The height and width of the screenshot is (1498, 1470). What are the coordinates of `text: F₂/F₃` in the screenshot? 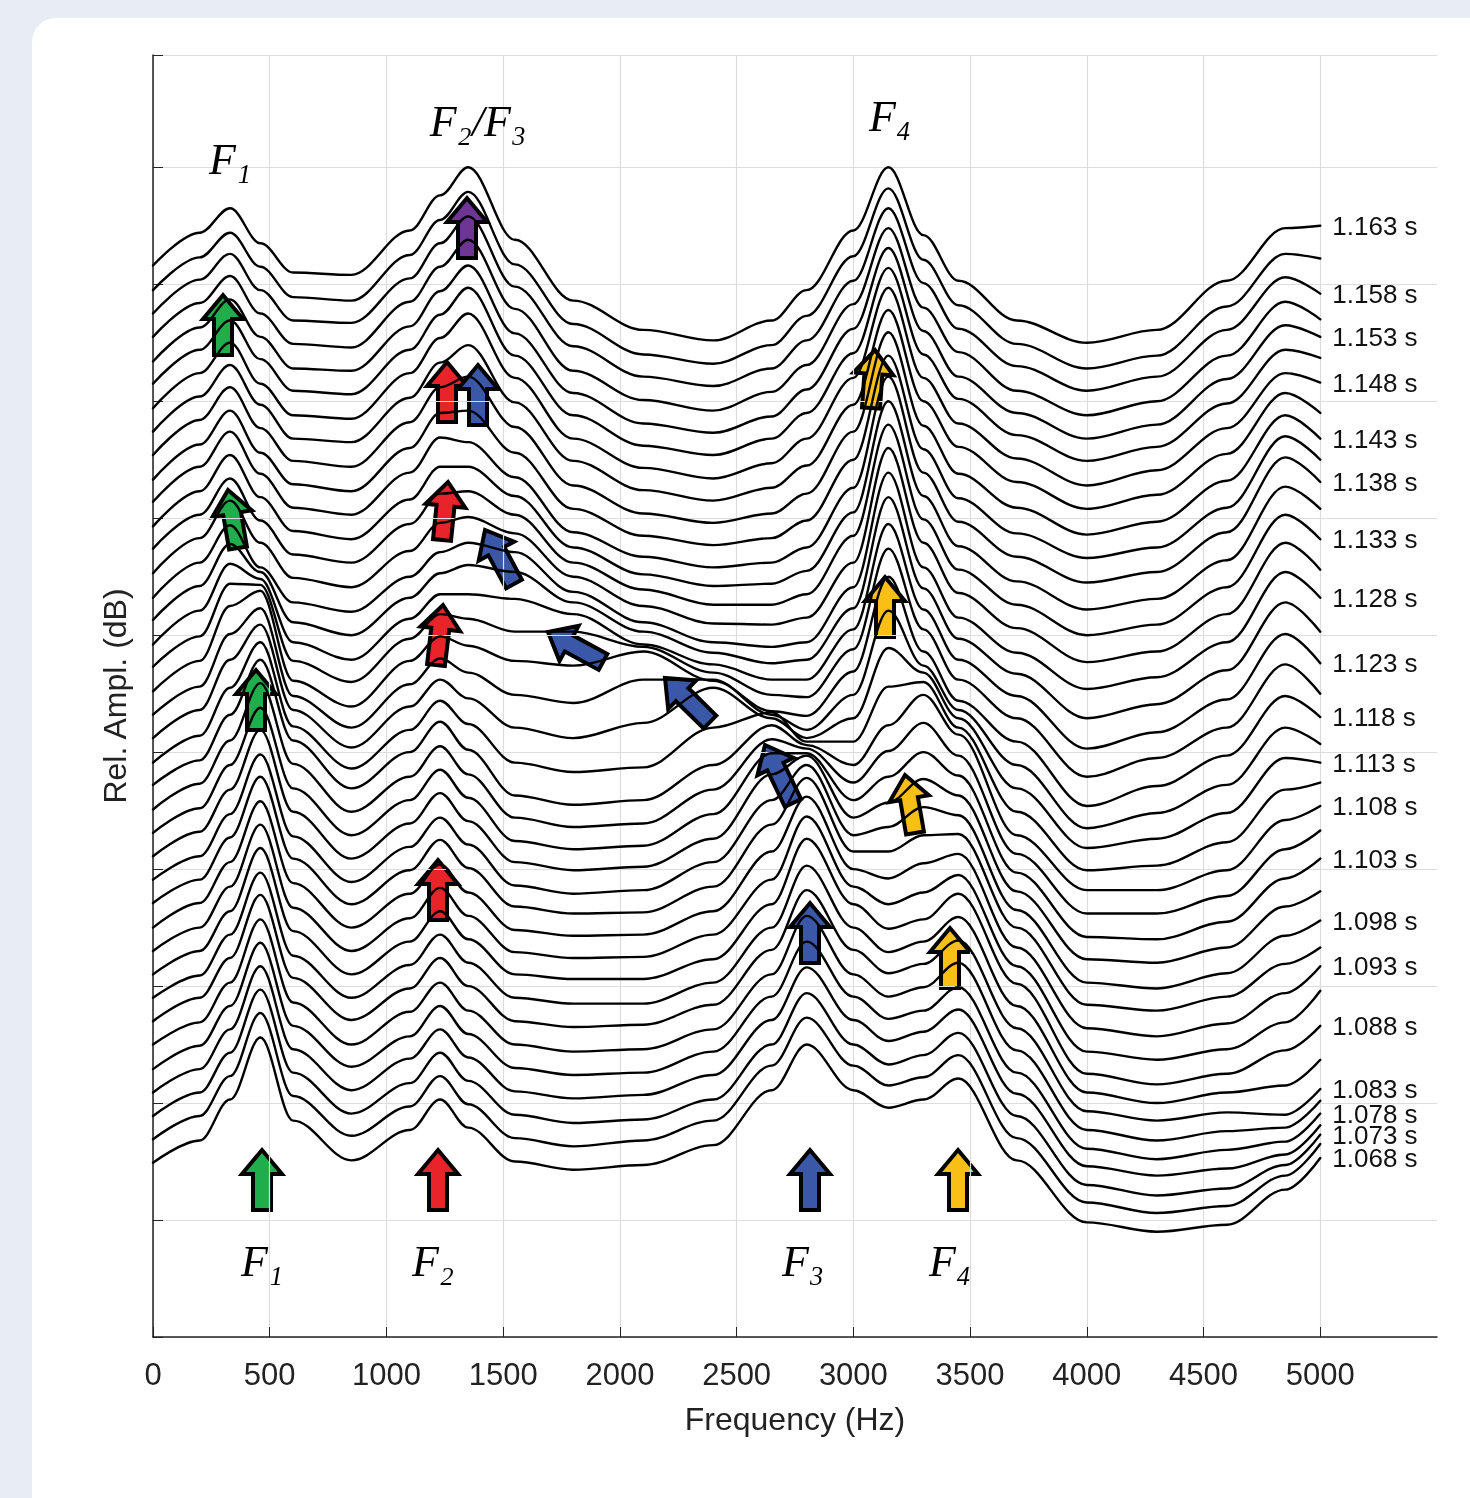 It's located at (478, 121).